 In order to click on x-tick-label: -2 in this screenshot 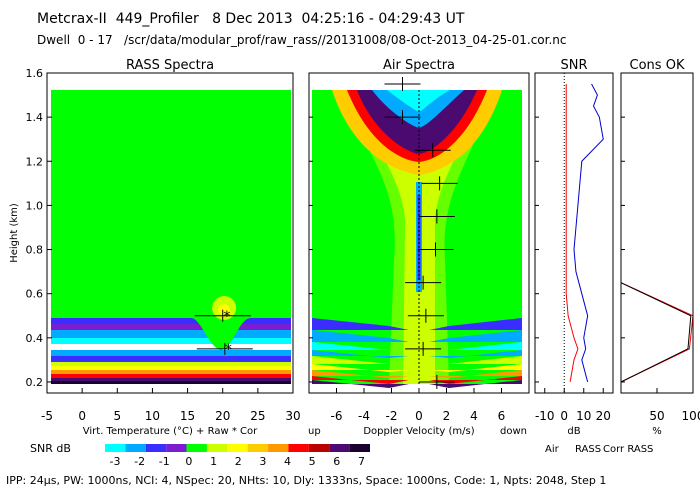, I will do `click(392, 416)`.